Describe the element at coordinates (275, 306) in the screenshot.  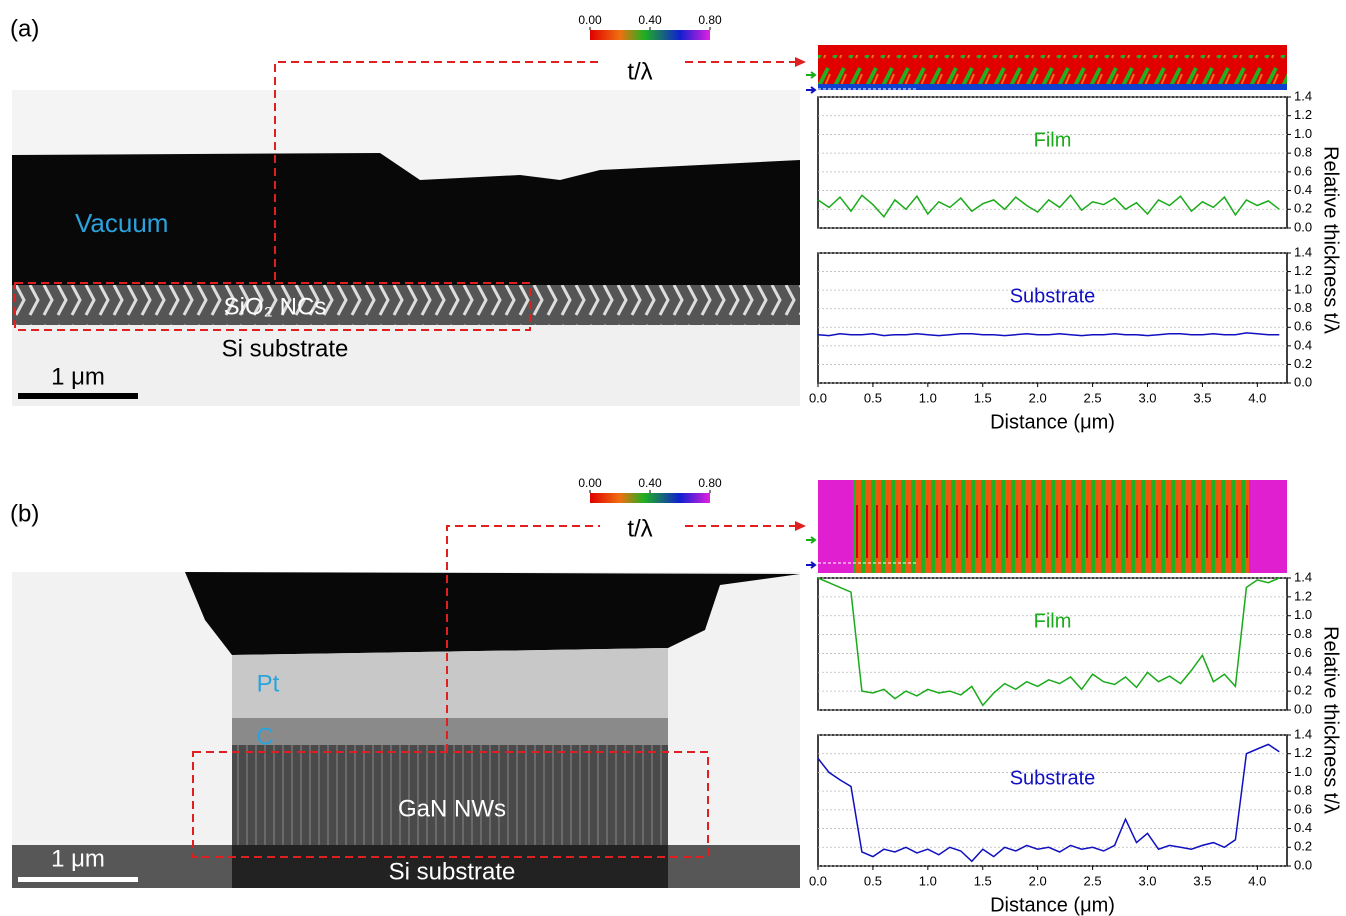
I see `image-label: SiO₂ NCs` at that location.